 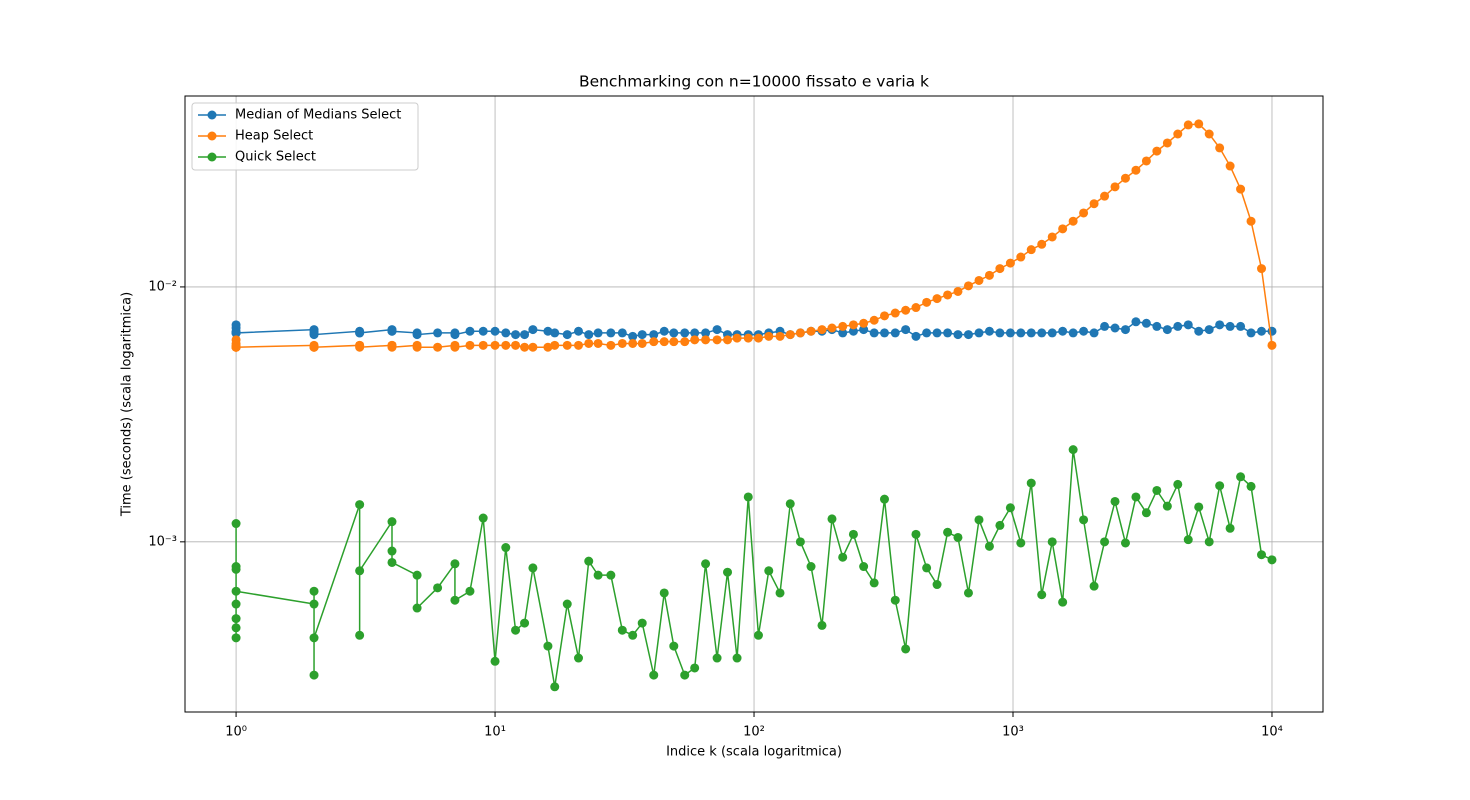 What do you see at coordinates (212, 136) in the screenshot?
I see `legend-marker` at bounding box center [212, 136].